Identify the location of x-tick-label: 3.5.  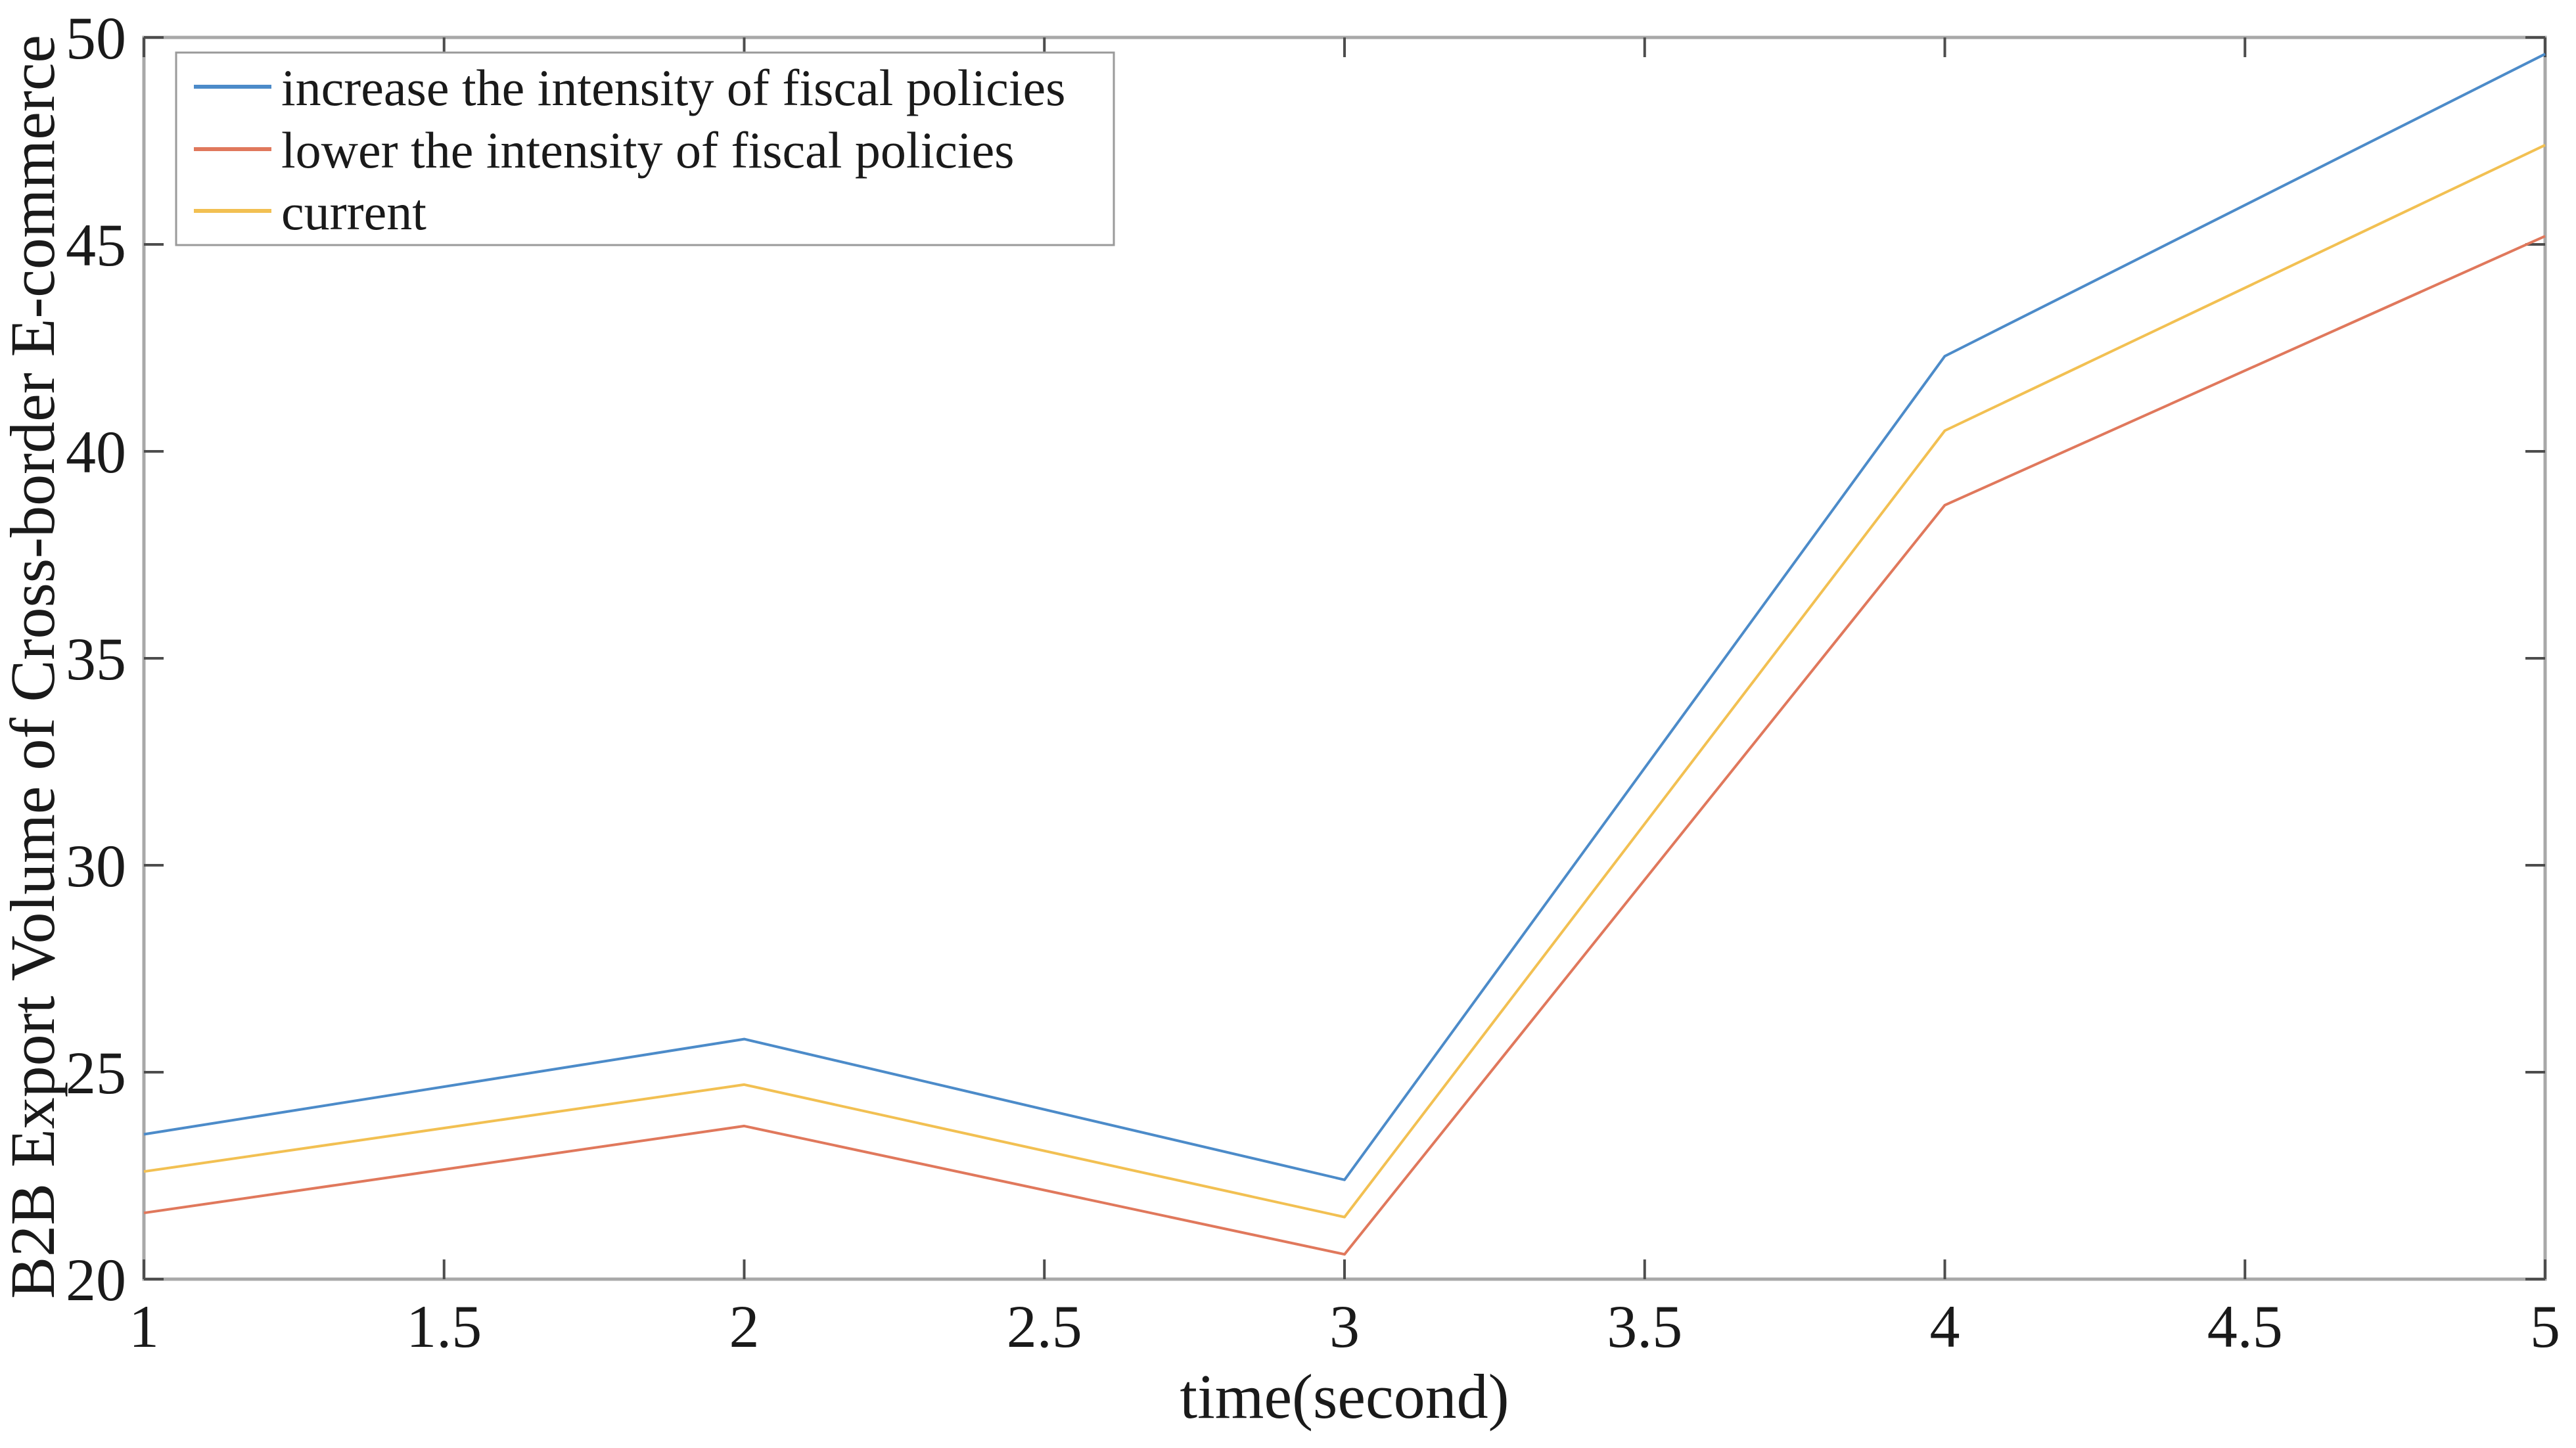
(1644, 1326).